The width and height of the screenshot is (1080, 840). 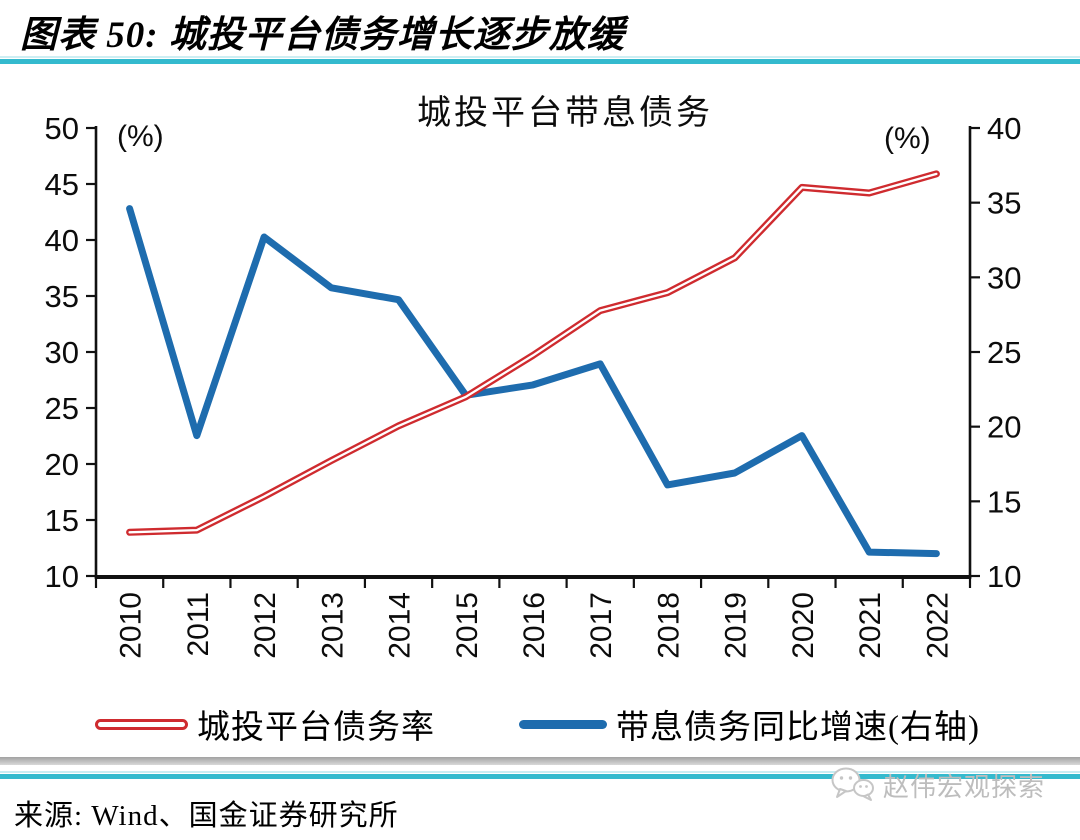 I want to click on left-axis-tick-label: 25, so click(x=62, y=408).